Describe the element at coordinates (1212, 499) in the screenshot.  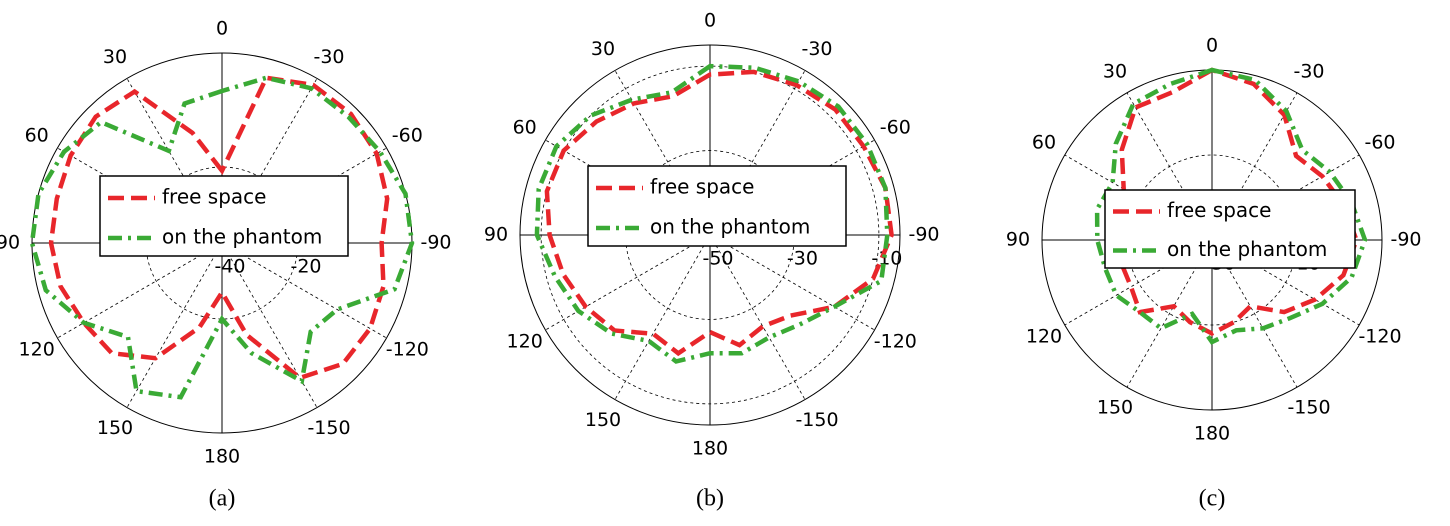
I see `caption: (c)` at that location.